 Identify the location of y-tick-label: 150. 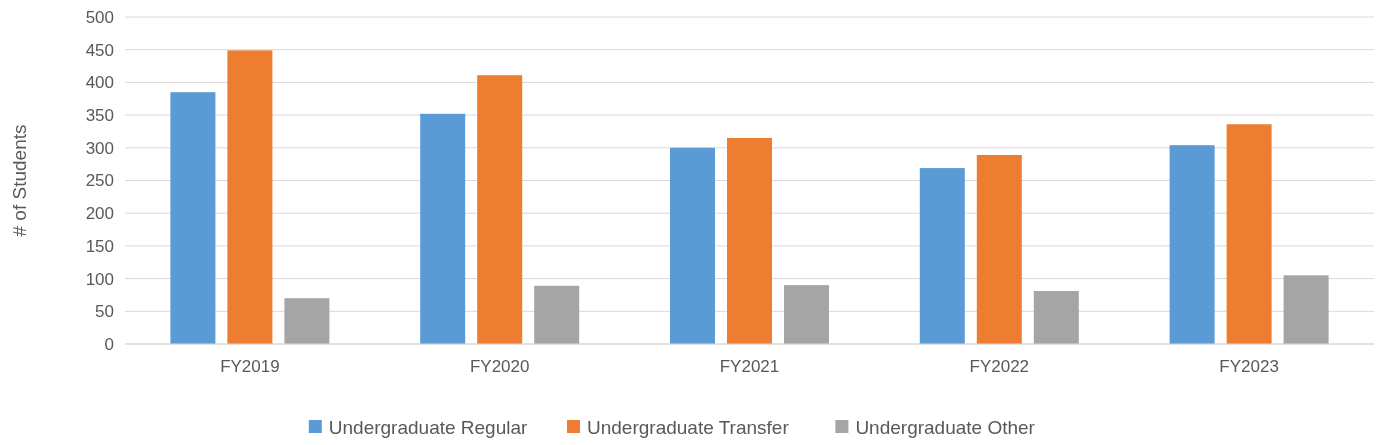
(99, 246).